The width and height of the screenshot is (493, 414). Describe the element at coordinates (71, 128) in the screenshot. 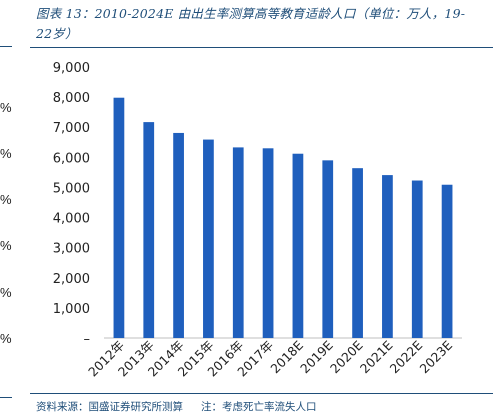

I see `y-tick-label: 7,000` at that location.